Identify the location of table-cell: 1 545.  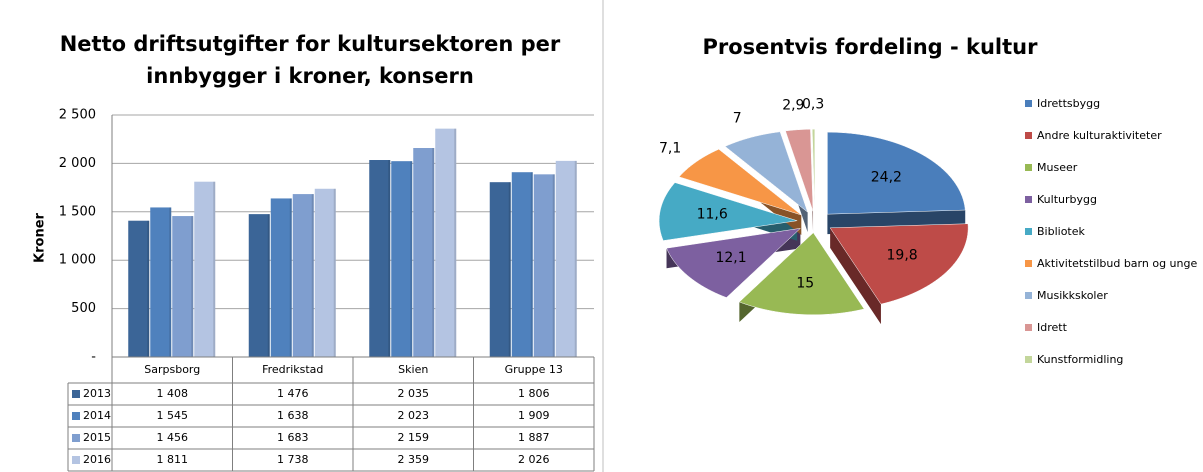
(173, 415).